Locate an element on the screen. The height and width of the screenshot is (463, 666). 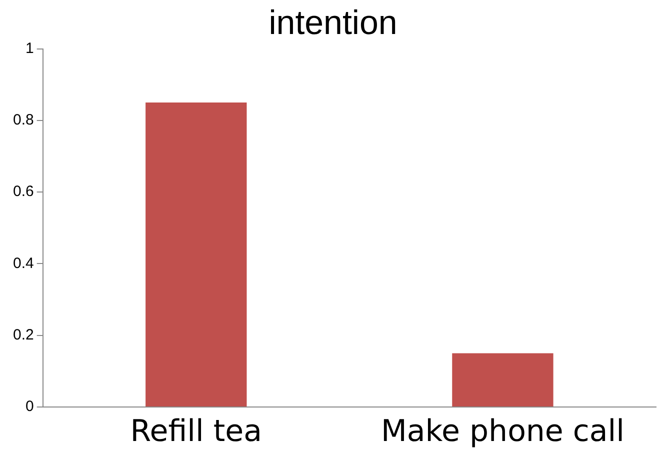
y-tick-label: 0.8 is located at coordinates (23, 120).